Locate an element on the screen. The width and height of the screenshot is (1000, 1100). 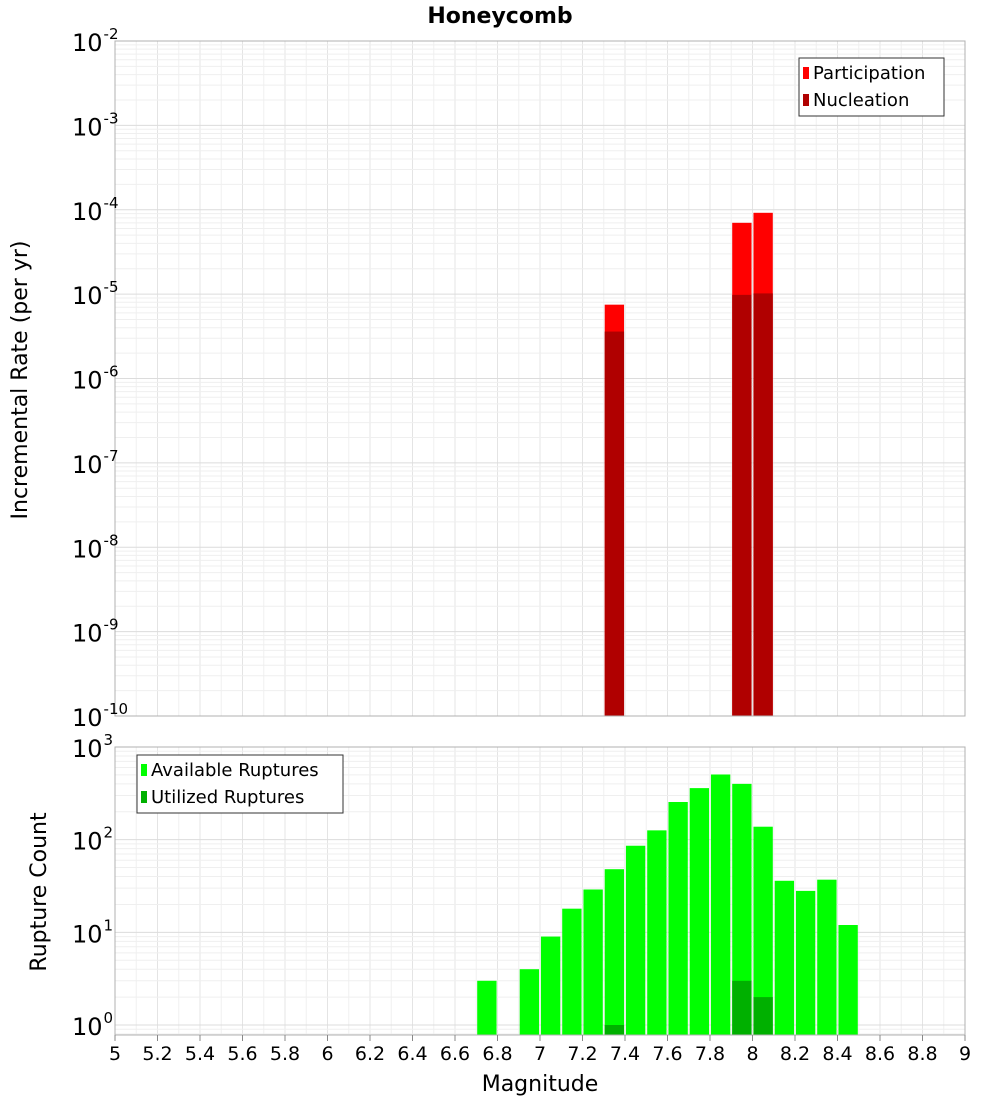
x-tick-label: 5.8 is located at coordinates (285, 1054).